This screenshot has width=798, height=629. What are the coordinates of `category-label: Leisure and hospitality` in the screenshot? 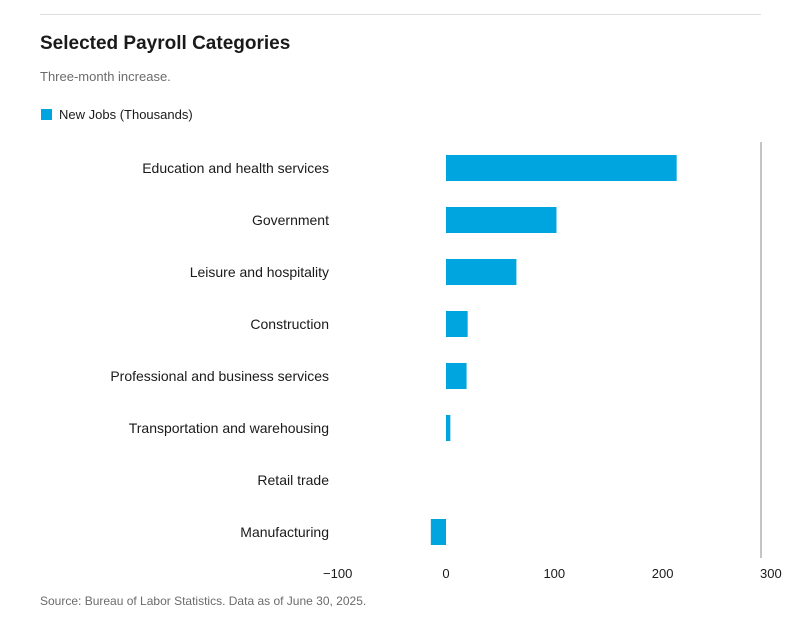 It's located at (259, 272).